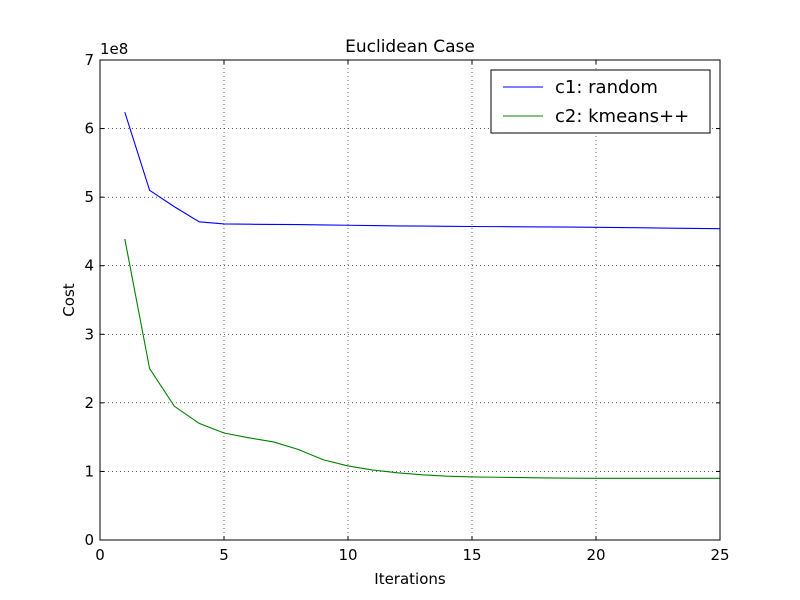 The image size is (800, 600). What do you see at coordinates (89, 266) in the screenshot?
I see `y-tick-label: 4` at bounding box center [89, 266].